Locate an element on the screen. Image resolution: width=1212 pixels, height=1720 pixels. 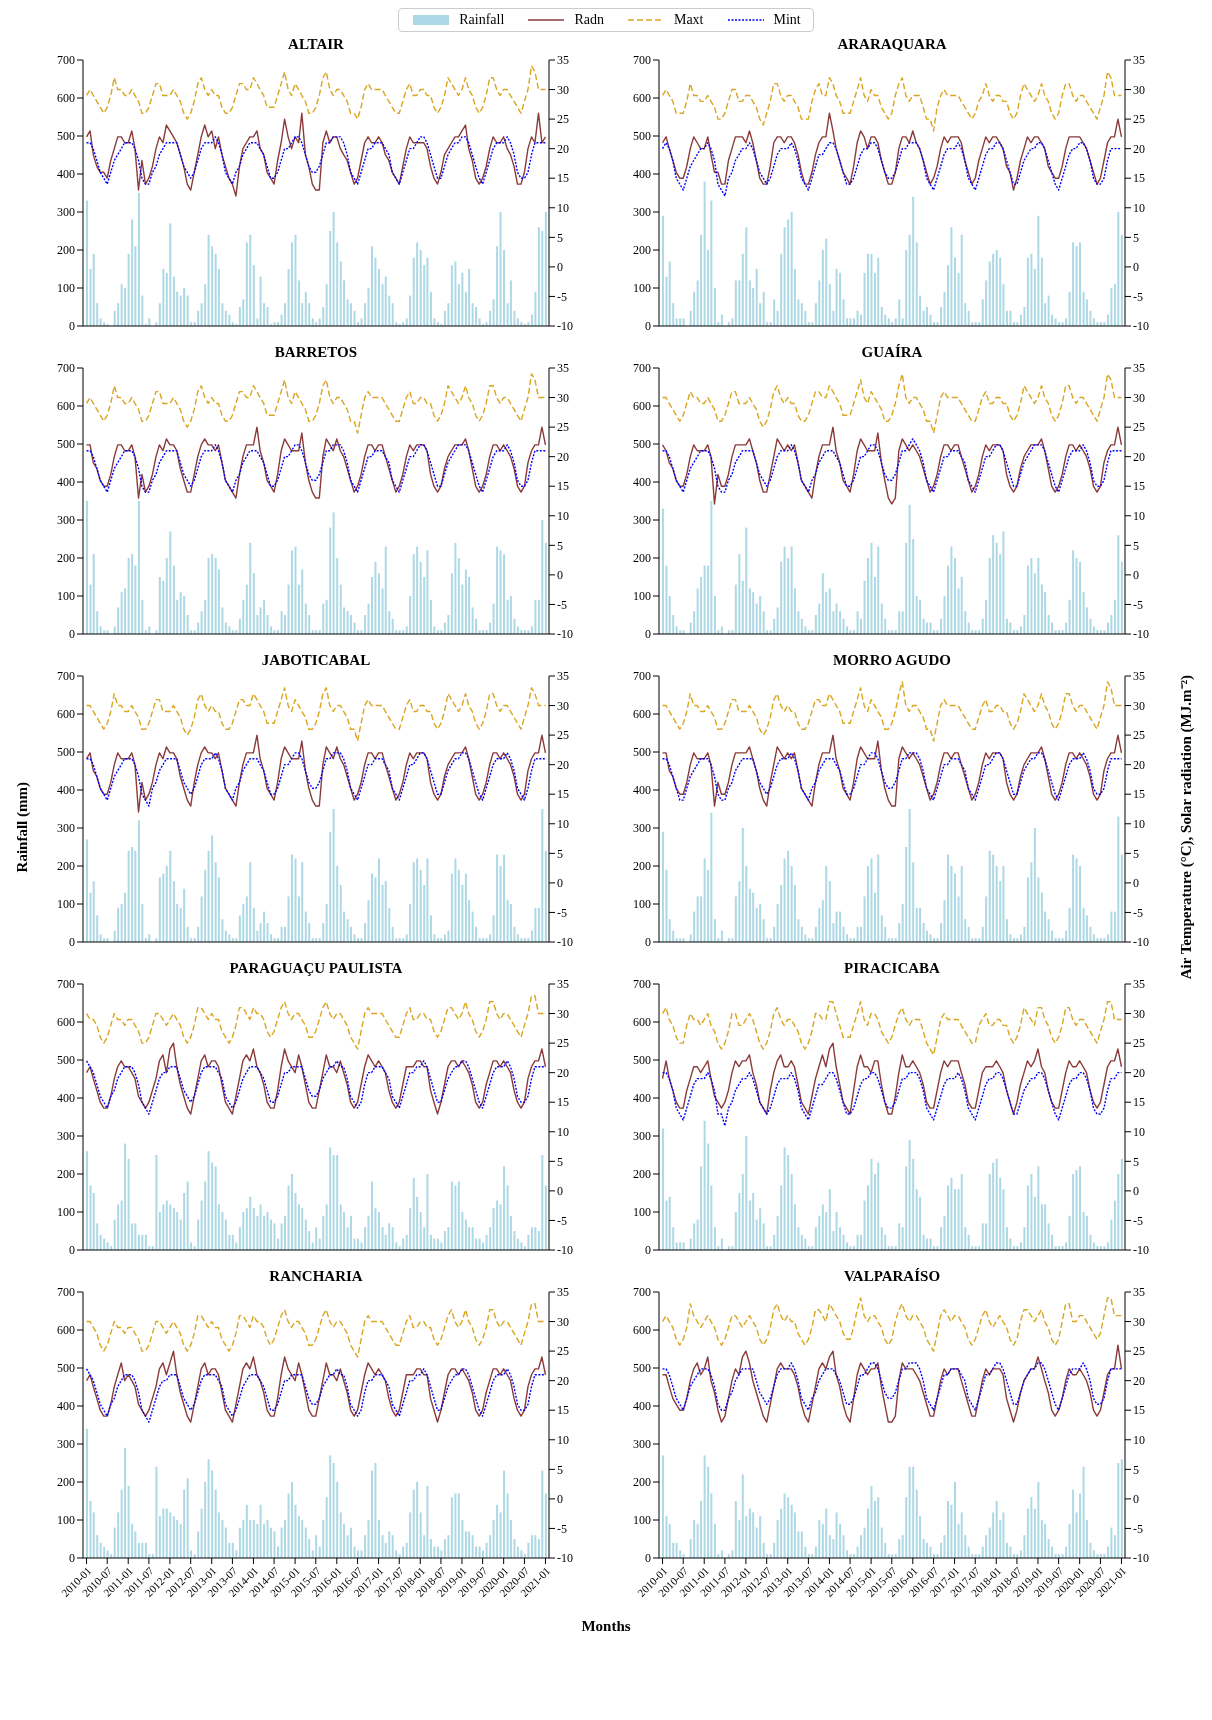
y2-axis-title: Air Temperature (°C), Solar radiation (MJ.m⁻²) is located at coordinates (1186, 827).